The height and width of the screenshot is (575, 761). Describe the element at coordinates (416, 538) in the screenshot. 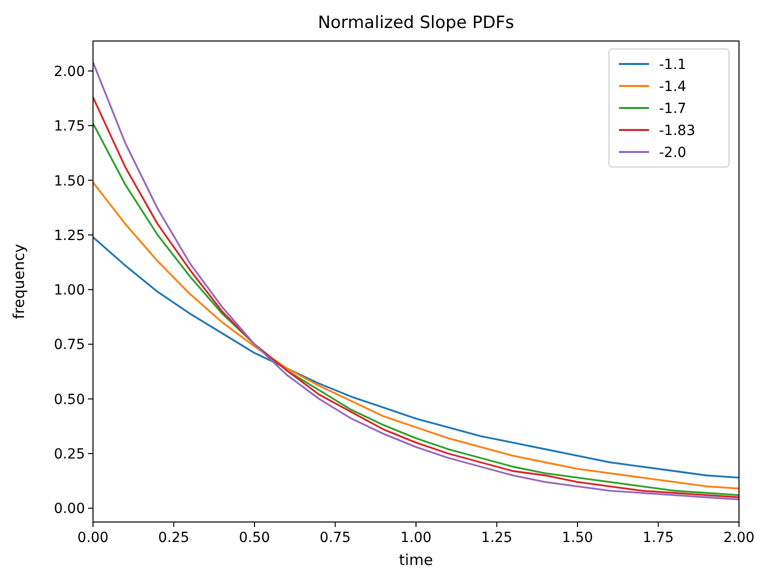

I see `x-tick-label: 1.00` at that location.